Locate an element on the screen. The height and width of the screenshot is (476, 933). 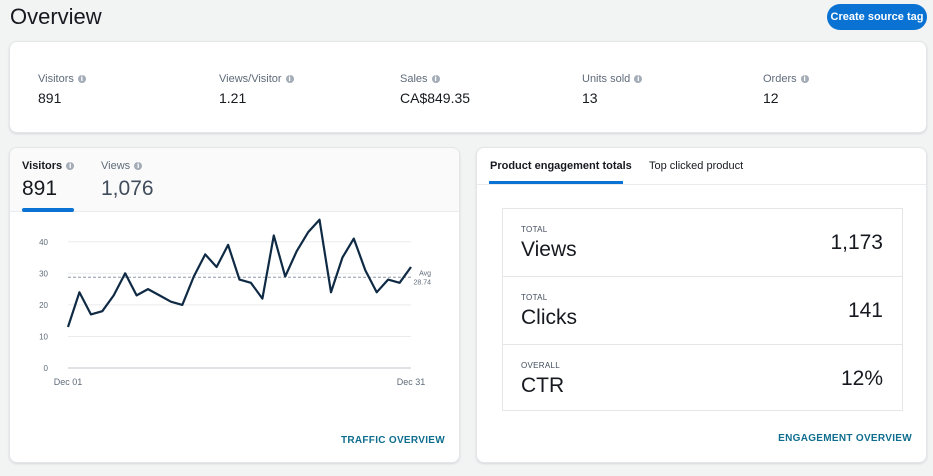
series-line is located at coordinates (239, 273).